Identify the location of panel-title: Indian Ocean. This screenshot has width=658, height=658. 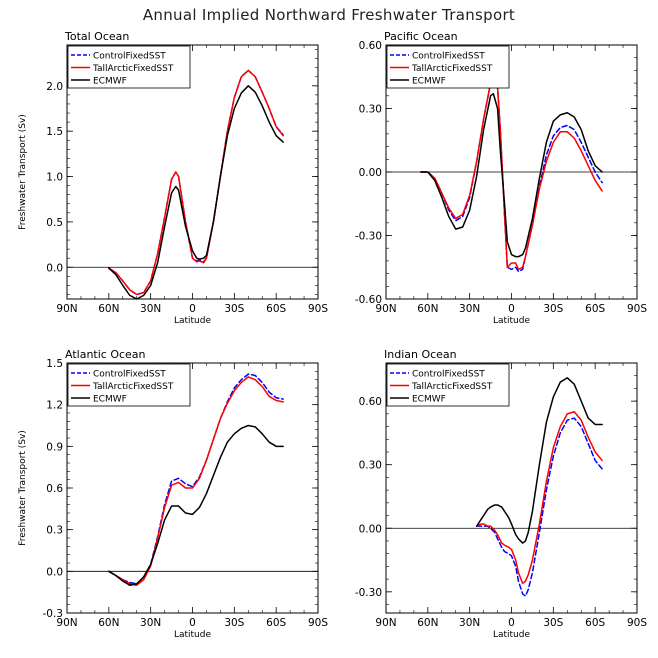
(420, 354).